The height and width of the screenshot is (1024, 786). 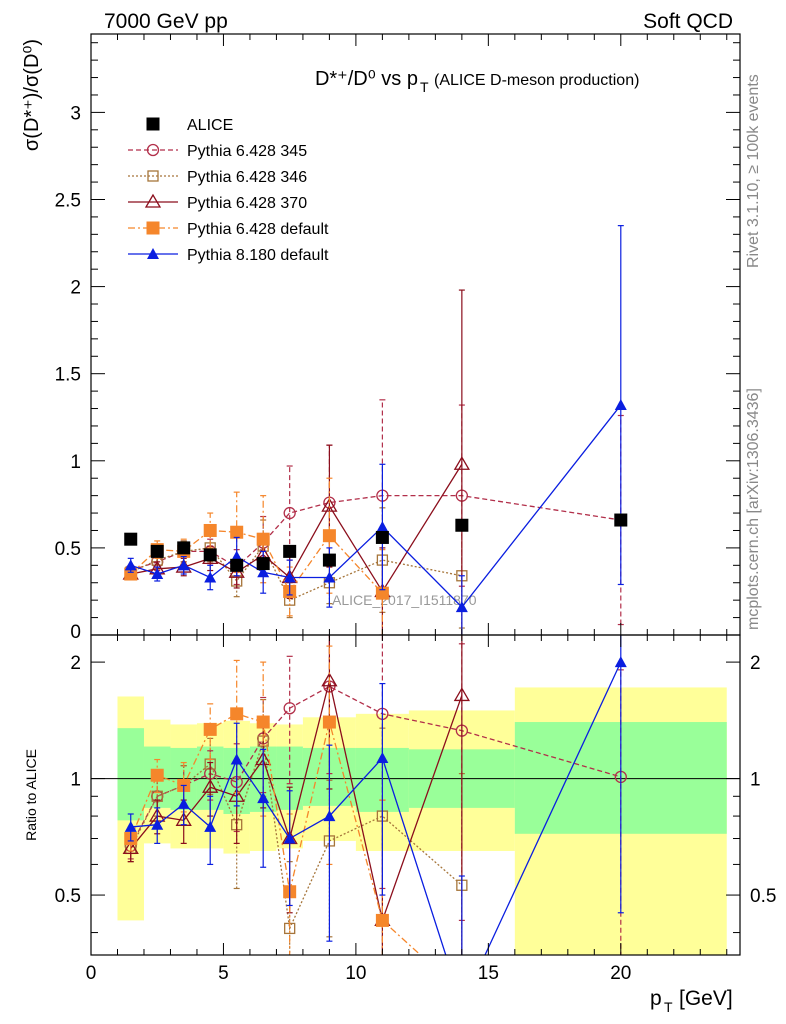 What do you see at coordinates (753, 509) in the screenshot?
I see `mcplots-label: mcplots.cern.ch [arXiv:1306.3436]` at bounding box center [753, 509].